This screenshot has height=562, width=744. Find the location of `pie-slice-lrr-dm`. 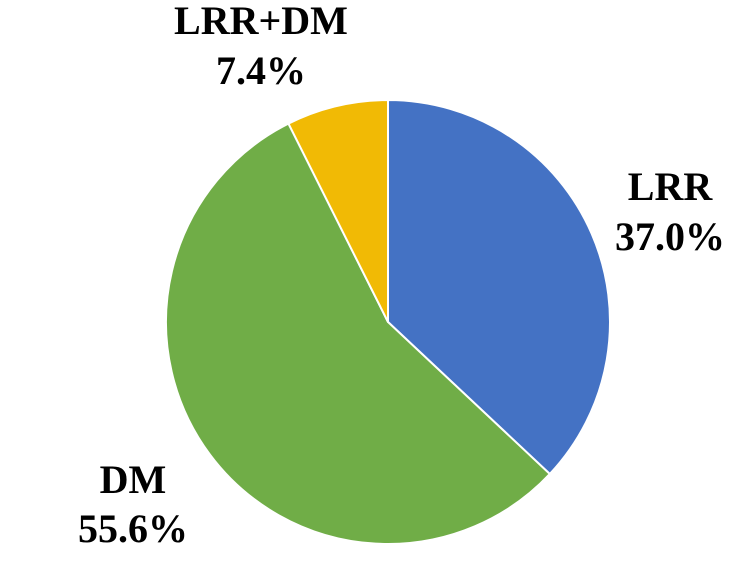

pie-slice-lrr-dm is located at coordinates (338, 211).